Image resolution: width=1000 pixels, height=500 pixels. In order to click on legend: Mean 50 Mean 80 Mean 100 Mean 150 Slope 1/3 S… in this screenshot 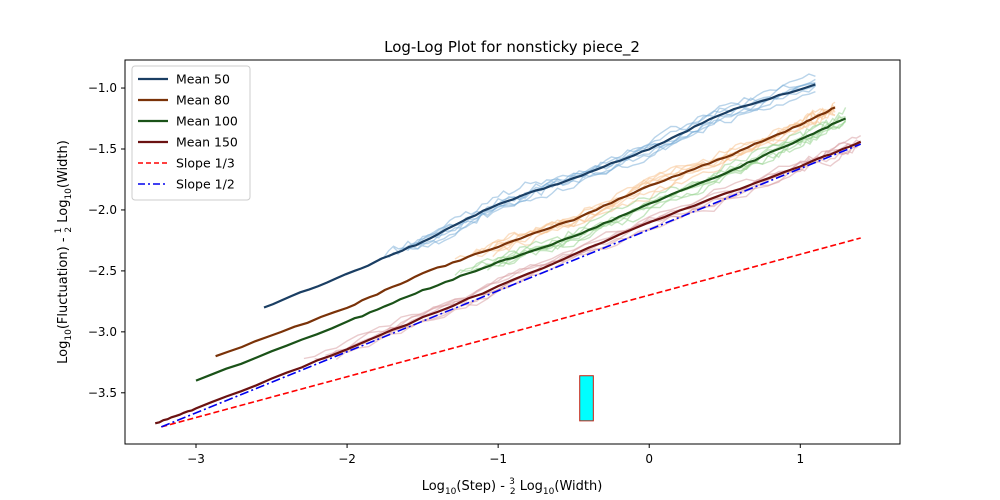, I will do `click(191, 133)`.